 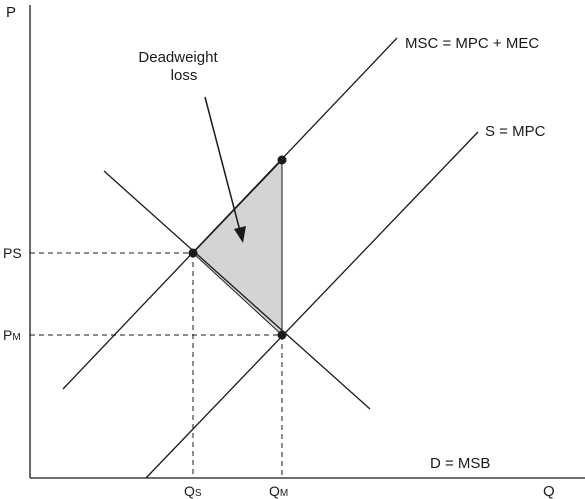 I want to click on qs-tick-label: QS, so click(x=193, y=491).